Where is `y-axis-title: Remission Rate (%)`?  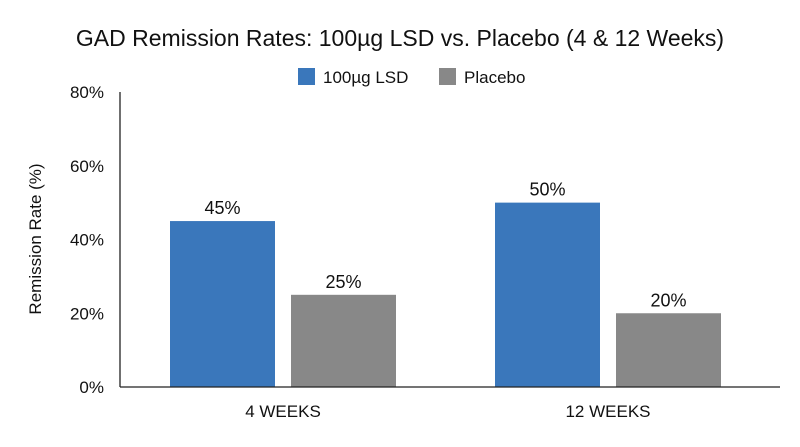
y-axis-title: Remission Rate (%) is located at coordinates (35, 238).